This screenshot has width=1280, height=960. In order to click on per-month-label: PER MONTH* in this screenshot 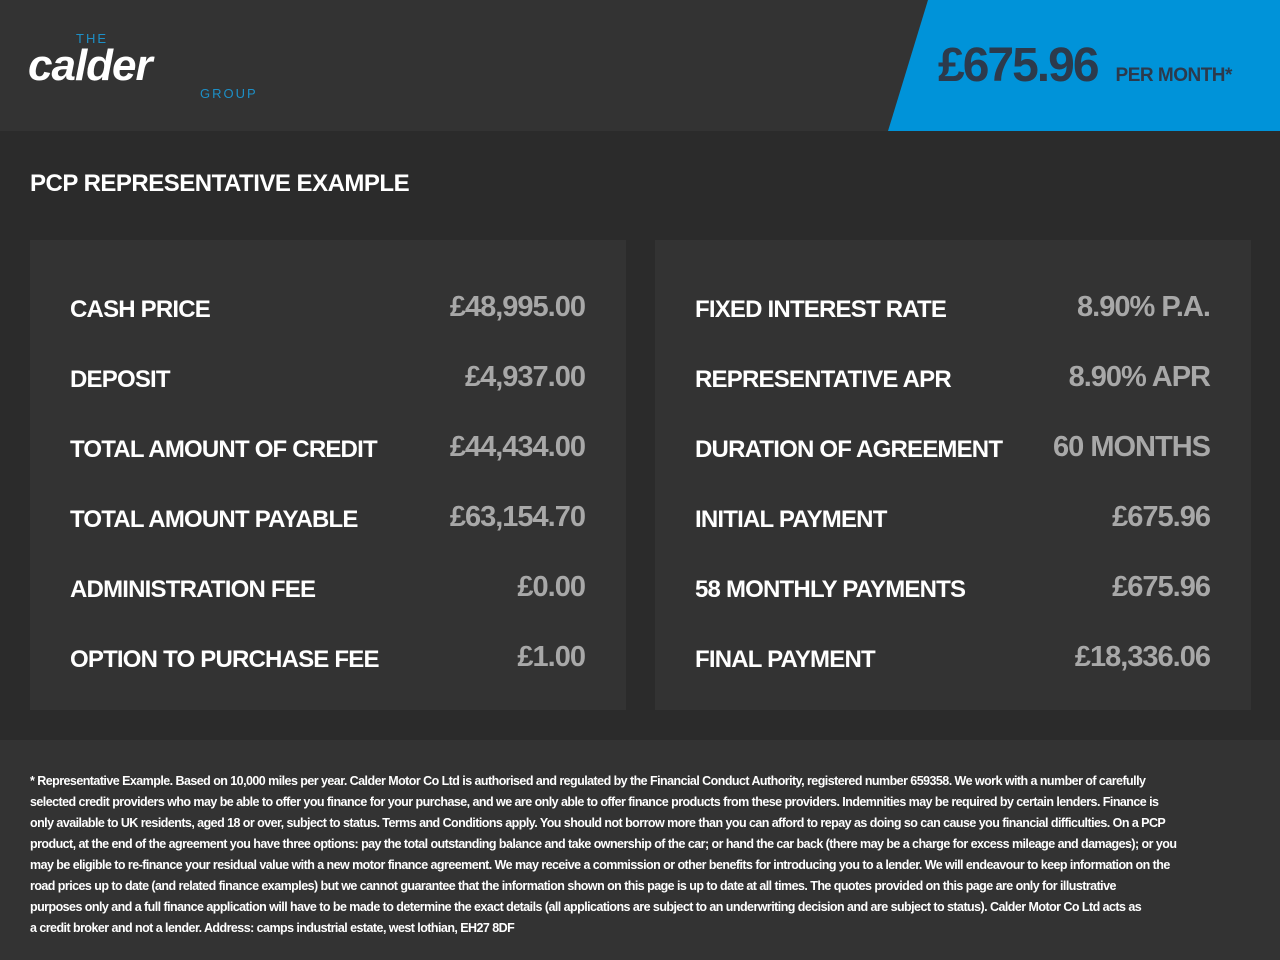, I will do `click(1174, 75)`.